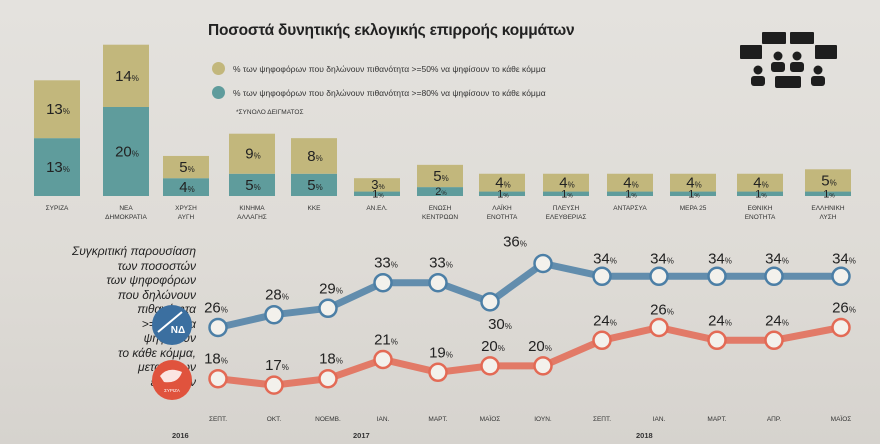  Describe the element at coordinates (277, 295) in the screenshot. I see `data-label: 28%` at that location.